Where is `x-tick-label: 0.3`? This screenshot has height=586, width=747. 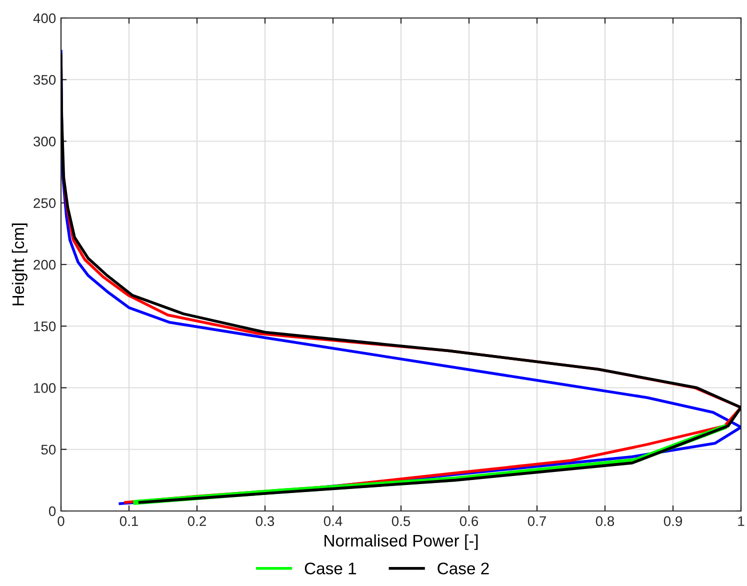 x-tick-label: 0.3 is located at coordinates (265, 521).